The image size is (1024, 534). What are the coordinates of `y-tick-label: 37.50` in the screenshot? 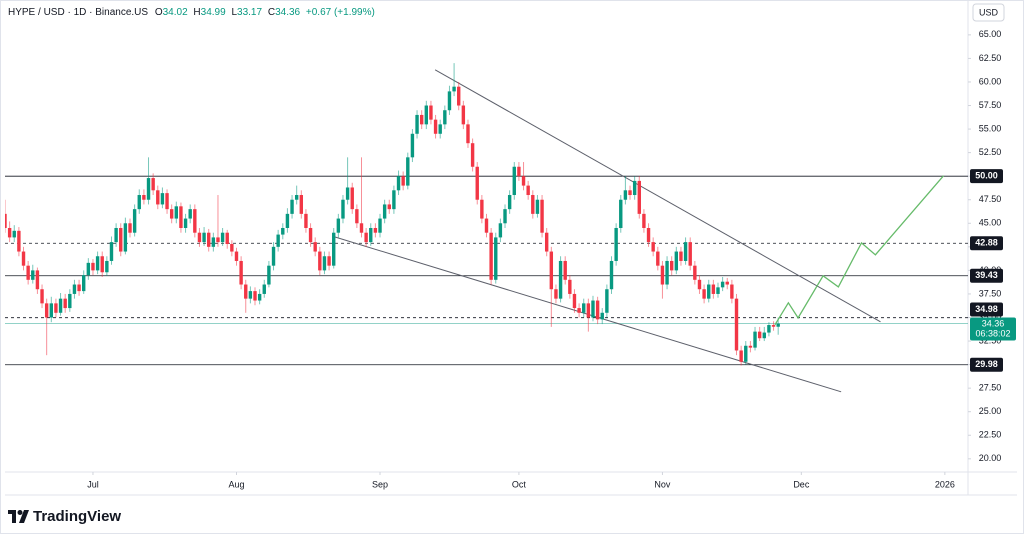 It's located at (990, 293).